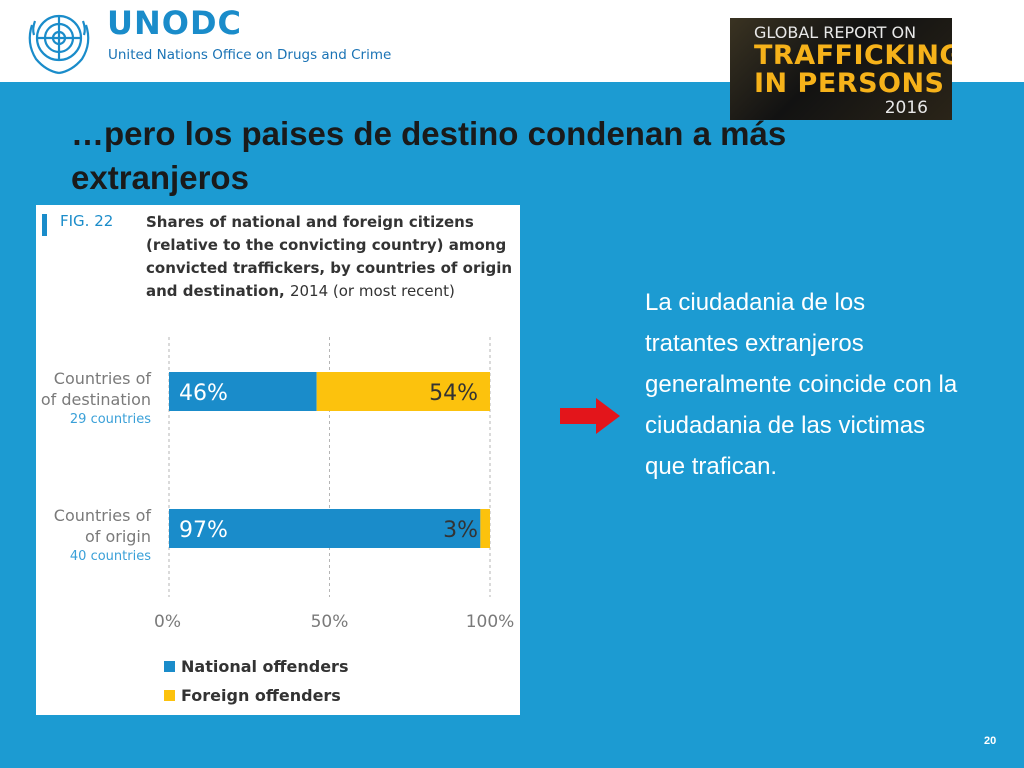  I want to click on org-subtitle: United Nations Office on Drugs and Crime, so click(250, 55).